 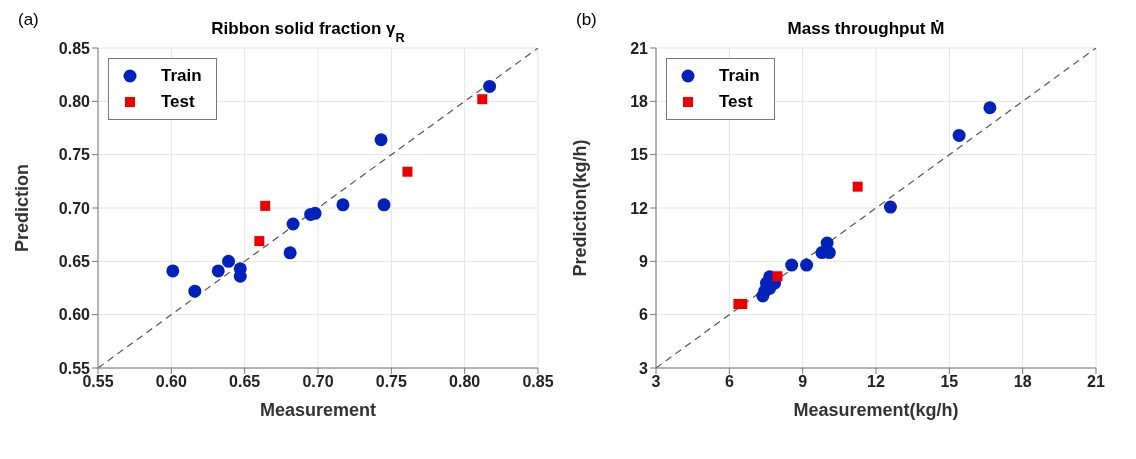 I want to click on y-tick-label: 15, so click(x=639, y=155).